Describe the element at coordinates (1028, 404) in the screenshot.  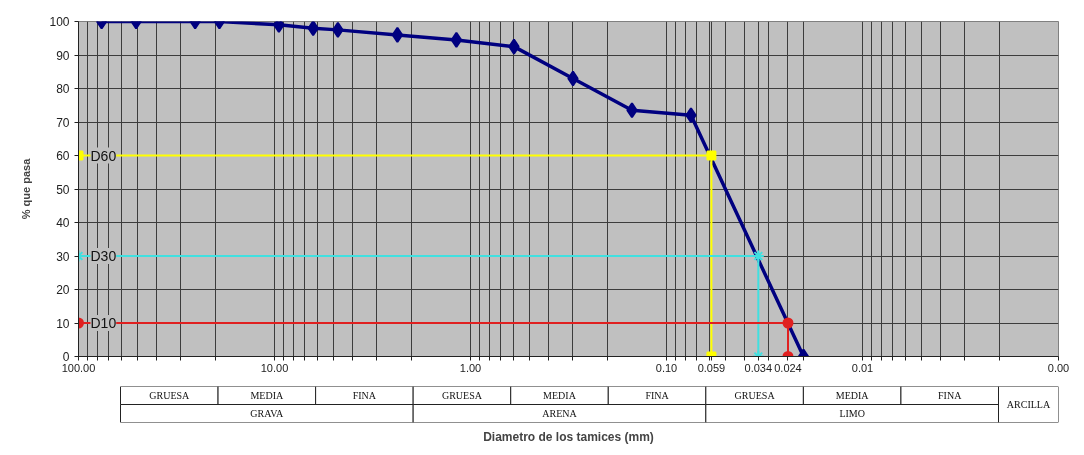
I see `text: ARCILLA` at that location.